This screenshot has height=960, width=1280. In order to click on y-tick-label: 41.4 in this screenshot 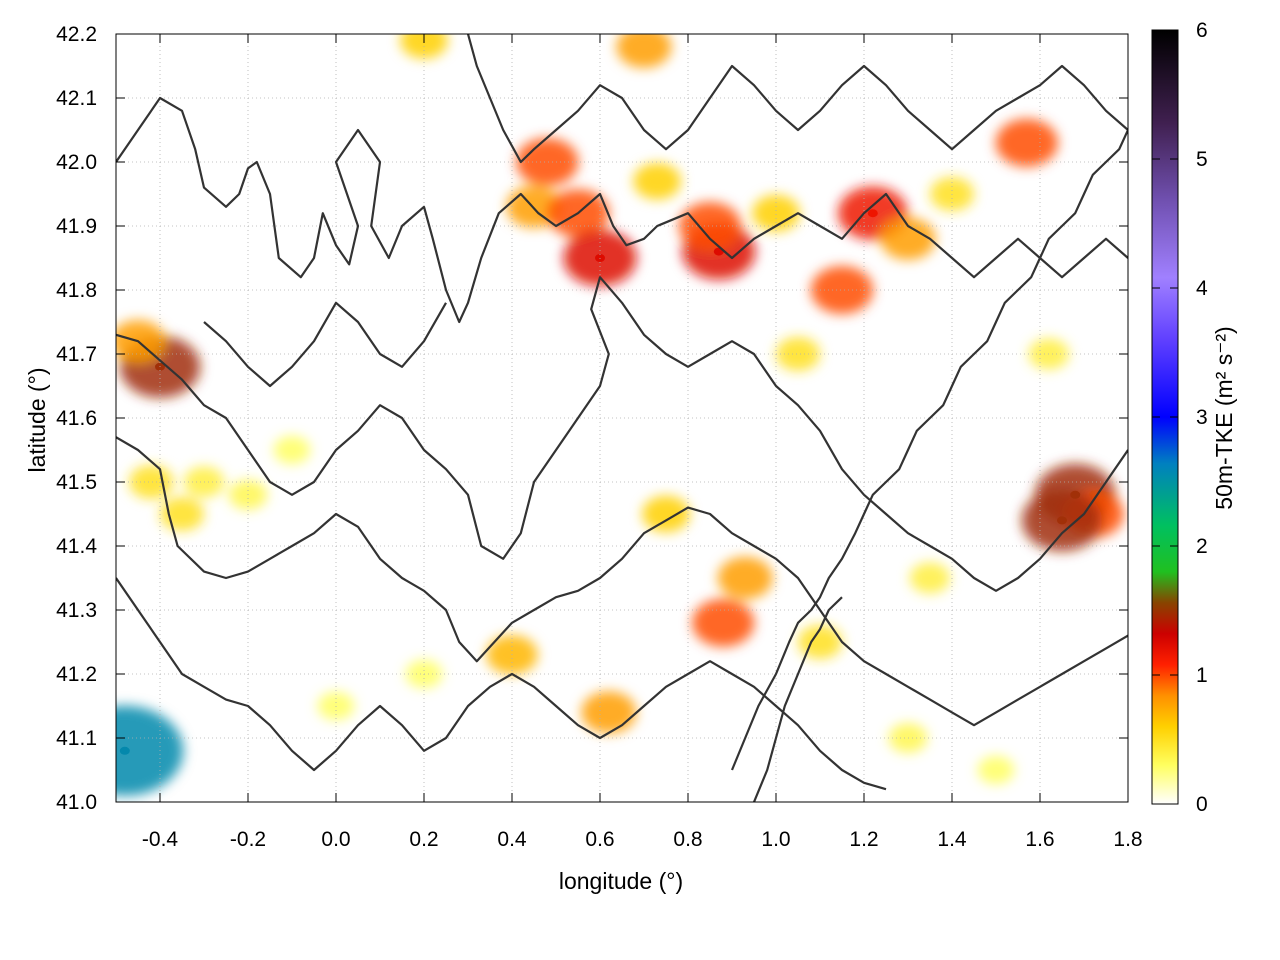, I will do `click(76, 546)`.